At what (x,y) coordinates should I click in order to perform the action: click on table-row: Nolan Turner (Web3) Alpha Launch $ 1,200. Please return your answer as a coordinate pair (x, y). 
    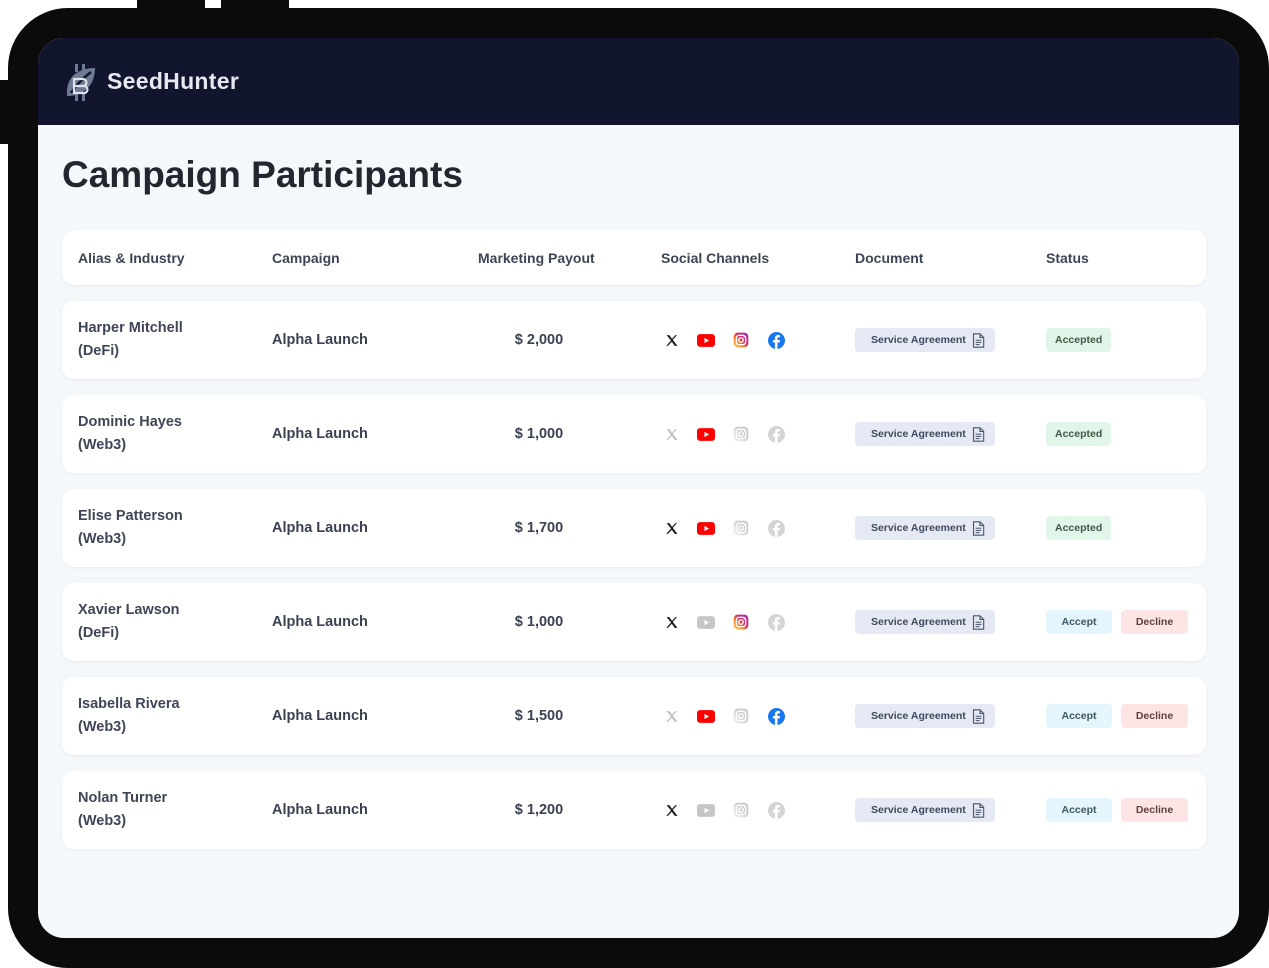
    Looking at the image, I should click on (634, 810).